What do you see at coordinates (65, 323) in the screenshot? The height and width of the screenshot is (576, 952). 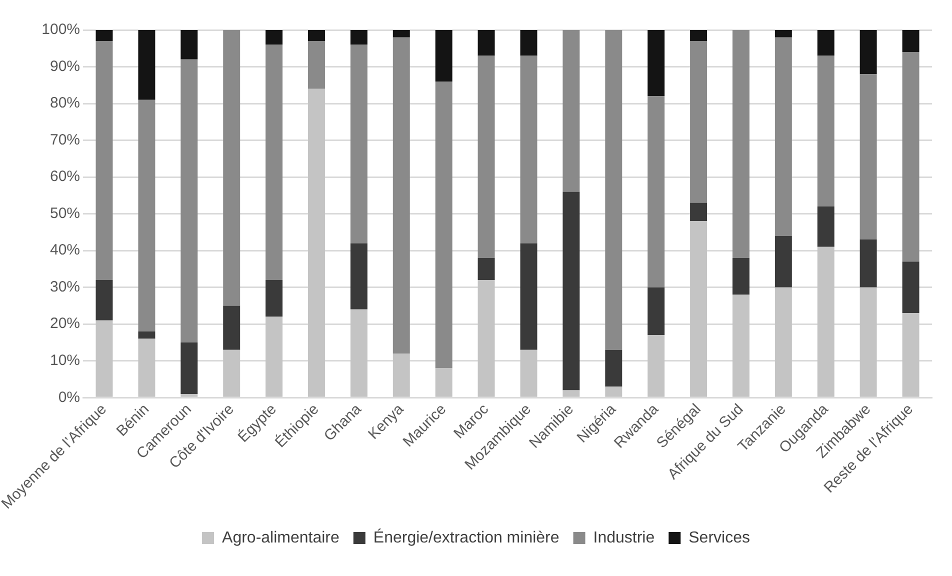 I see `y-tick-label: 20%` at bounding box center [65, 323].